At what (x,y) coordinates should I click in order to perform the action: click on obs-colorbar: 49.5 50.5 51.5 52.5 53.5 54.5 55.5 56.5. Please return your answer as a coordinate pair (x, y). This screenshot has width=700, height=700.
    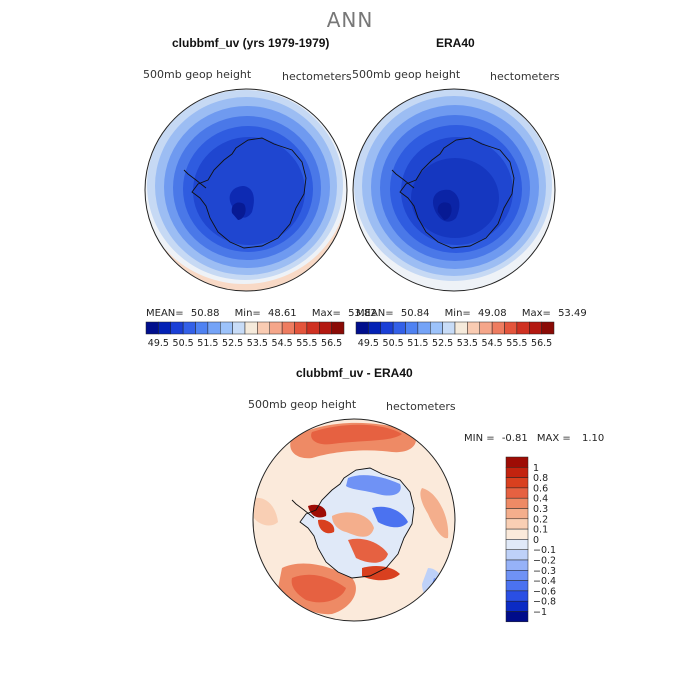
    Looking at the image, I should click on (455, 335).